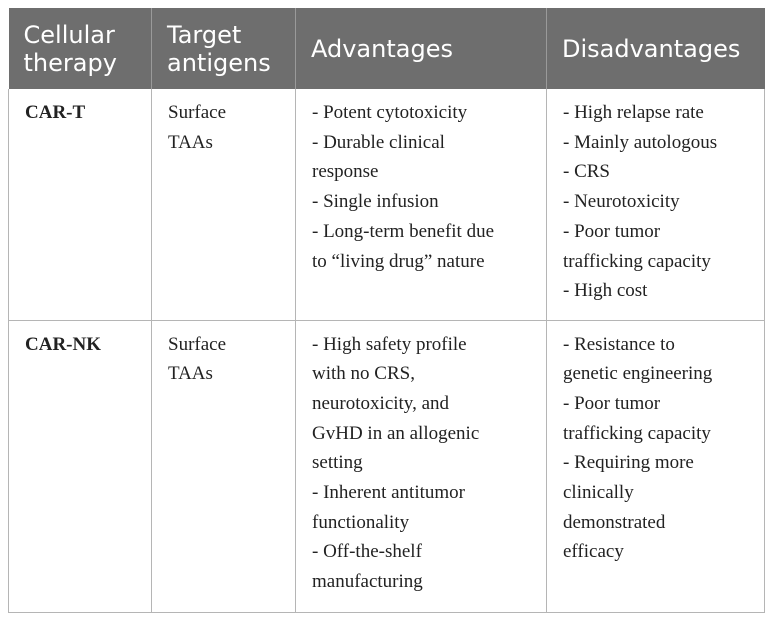  I want to click on therapy-cell: CAR-T, so click(80, 205).